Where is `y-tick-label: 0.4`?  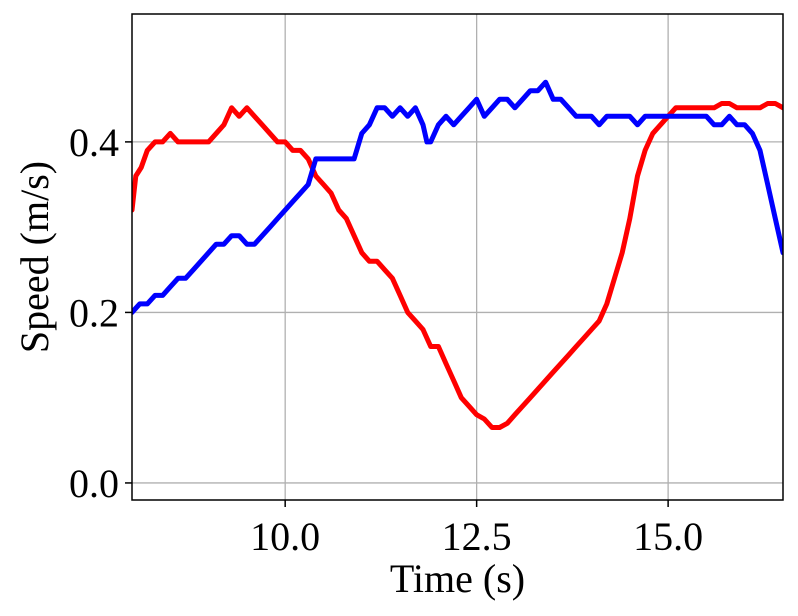
y-tick-label: 0.4 is located at coordinates (94, 142).